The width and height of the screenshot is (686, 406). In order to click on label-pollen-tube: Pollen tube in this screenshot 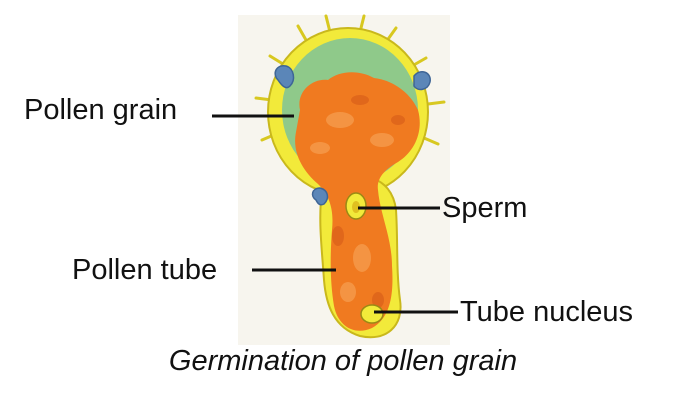, I will do `click(145, 270)`.